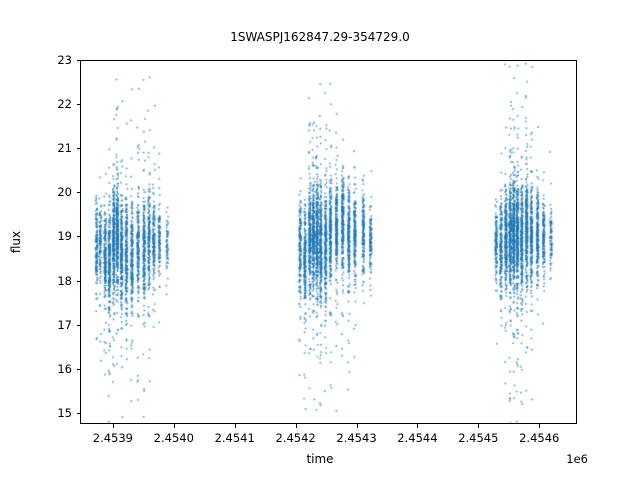 The height and width of the screenshot is (480, 640). Describe the element at coordinates (478, 438) in the screenshot. I see `x-tick-label: 2.4545` at that location.